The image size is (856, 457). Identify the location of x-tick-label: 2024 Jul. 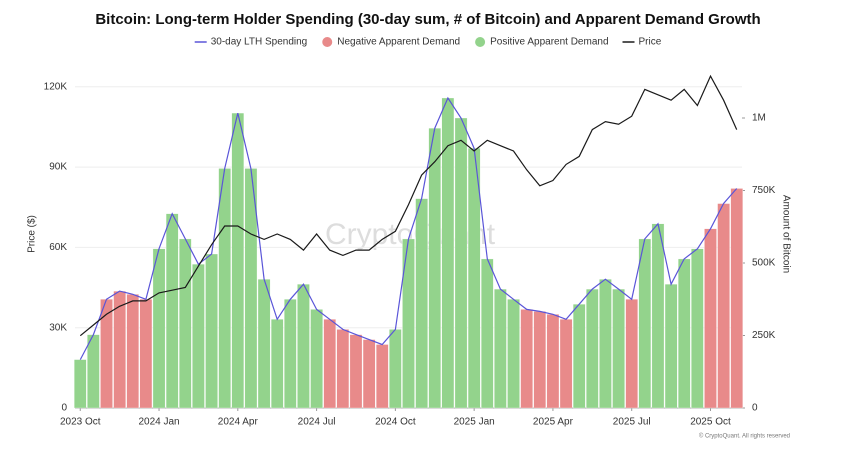
(317, 422).